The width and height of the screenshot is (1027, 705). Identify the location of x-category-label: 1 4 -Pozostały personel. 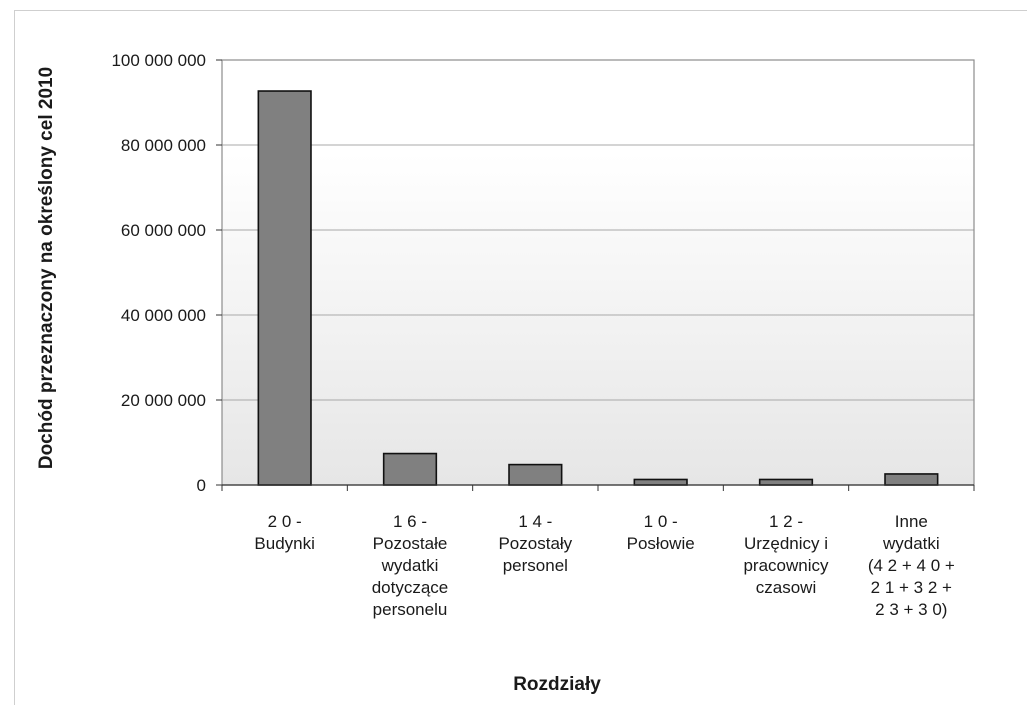
(535, 543).